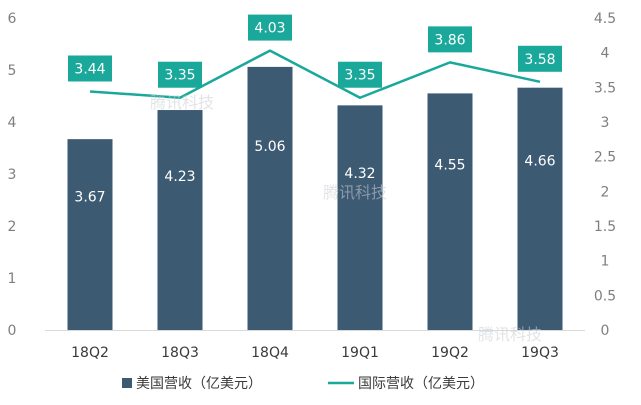  What do you see at coordinates (270, 353) in the screenshot?
I see `x-category-label: 18Q4` at bounding box center [270, 353].